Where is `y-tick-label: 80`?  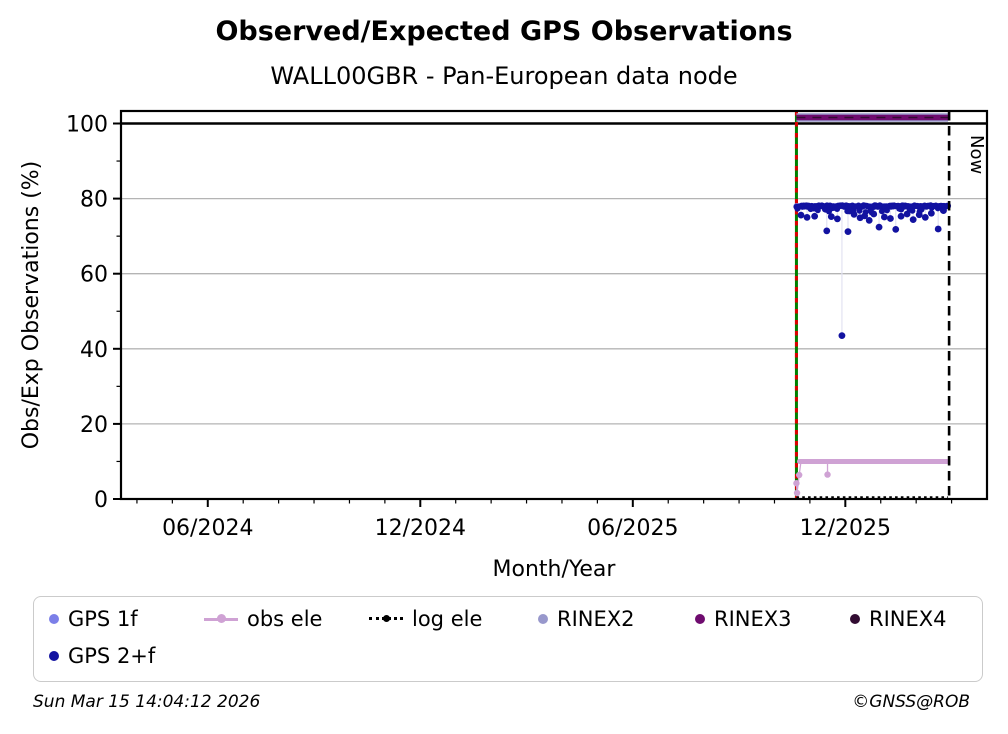
y-tick-label: 80 is located at coordinates (94, 200).